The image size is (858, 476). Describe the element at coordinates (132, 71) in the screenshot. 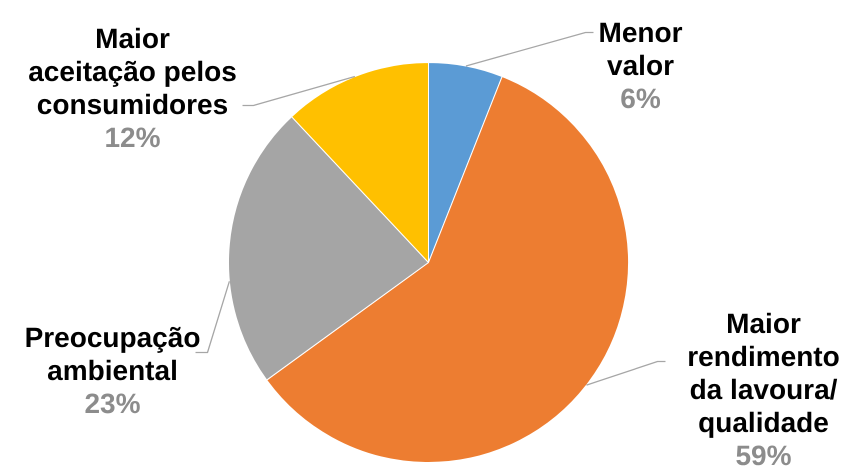

I see `slice-label: Maior aceitação pelos consumidores` at that location.